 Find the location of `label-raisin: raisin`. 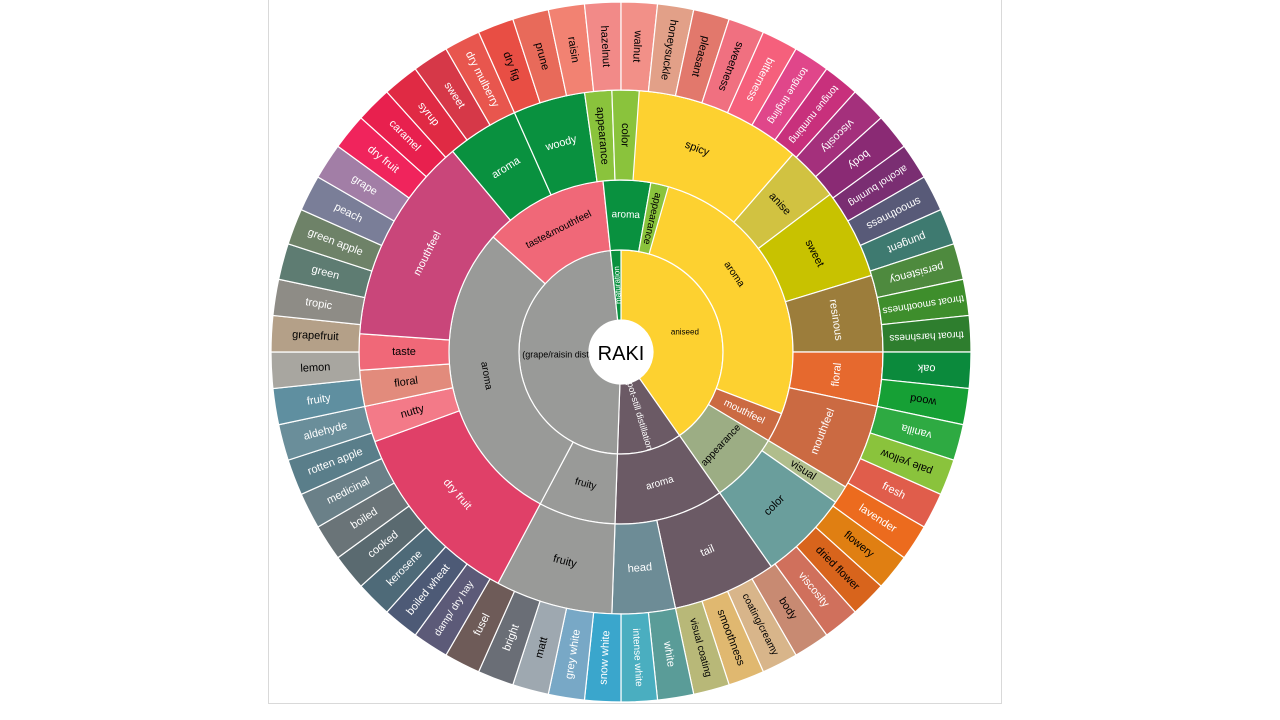

label-raisin: raisin is located at coordinates (573, 50).